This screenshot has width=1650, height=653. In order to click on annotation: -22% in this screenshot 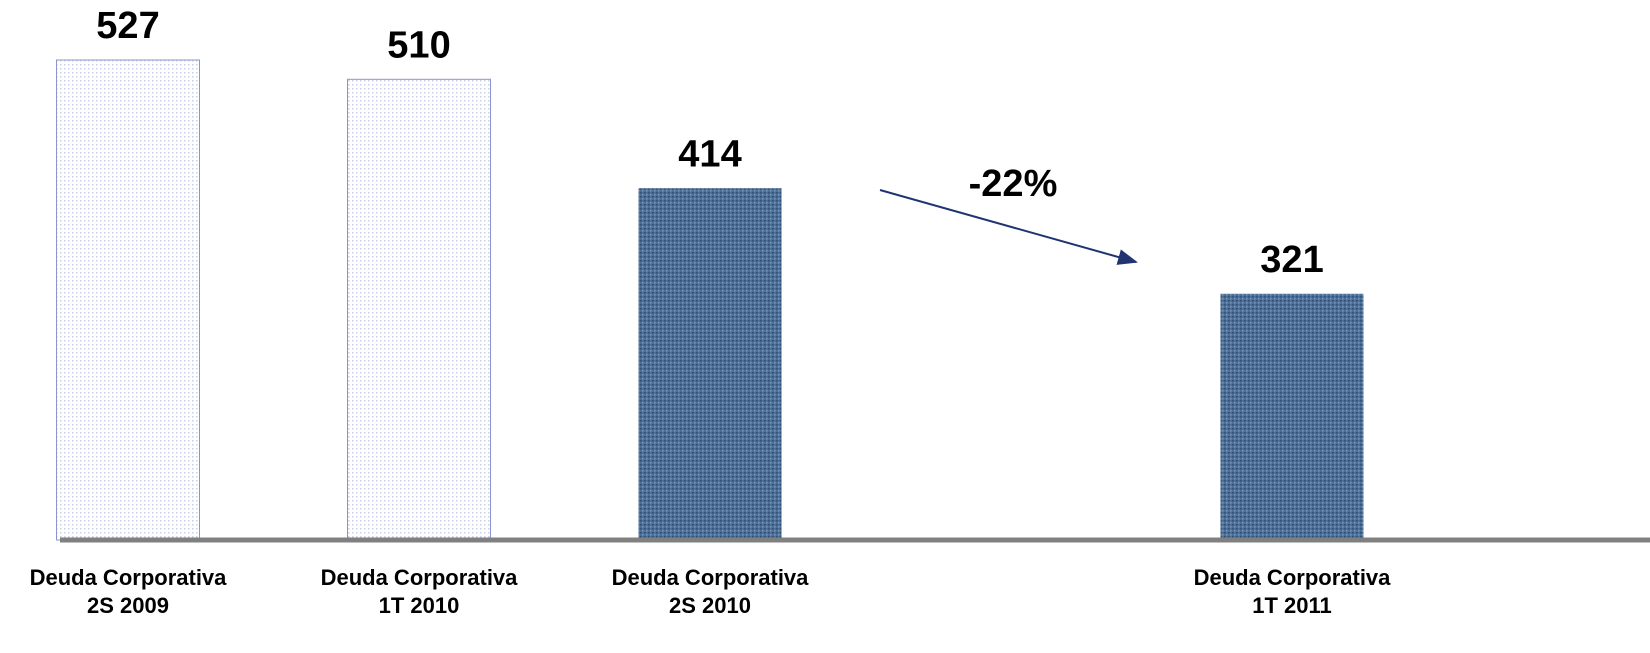, I will do `click(1013, 184)`.